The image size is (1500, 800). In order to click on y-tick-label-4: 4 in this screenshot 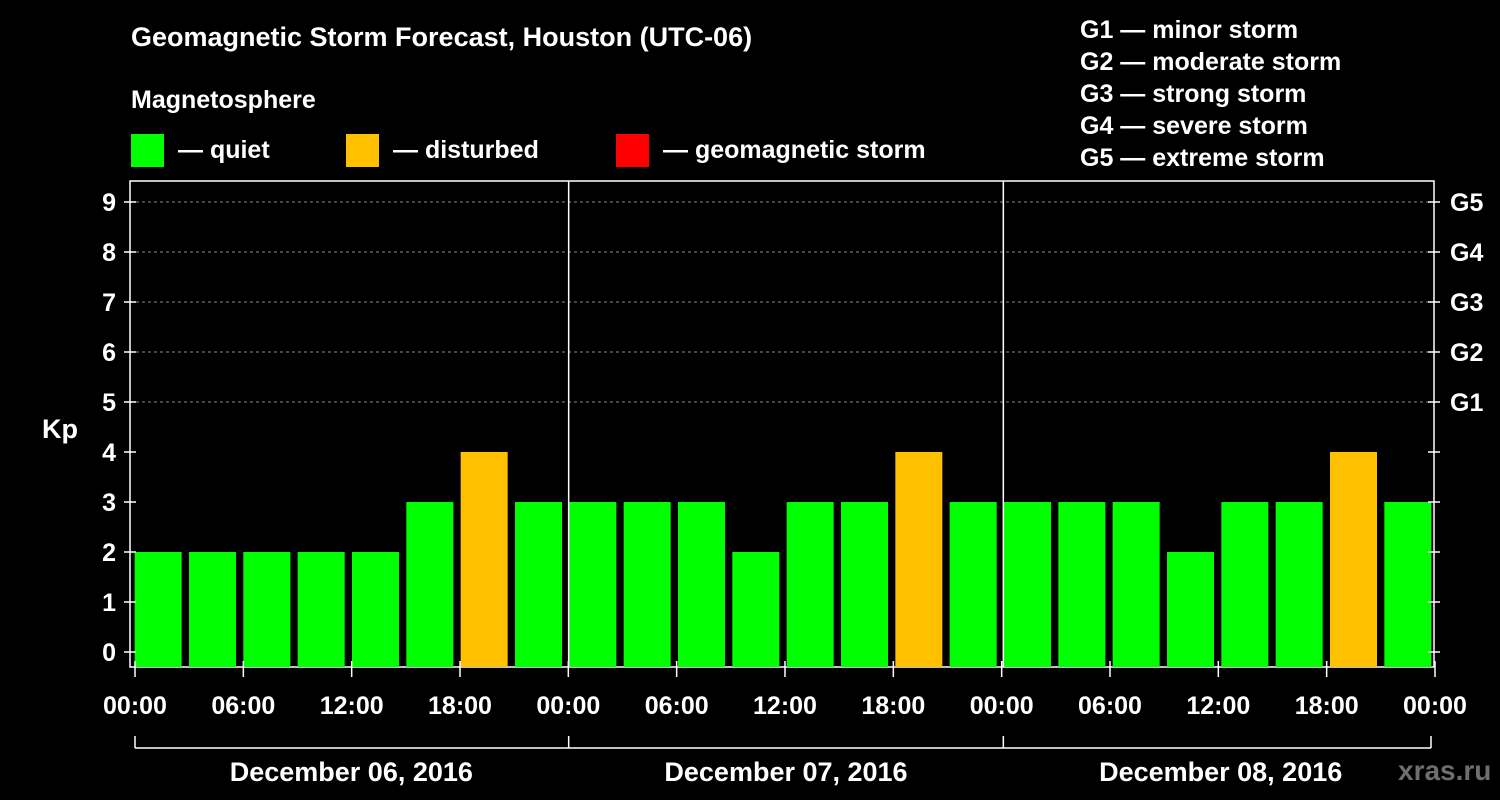, I will do `click(109, 453)`.